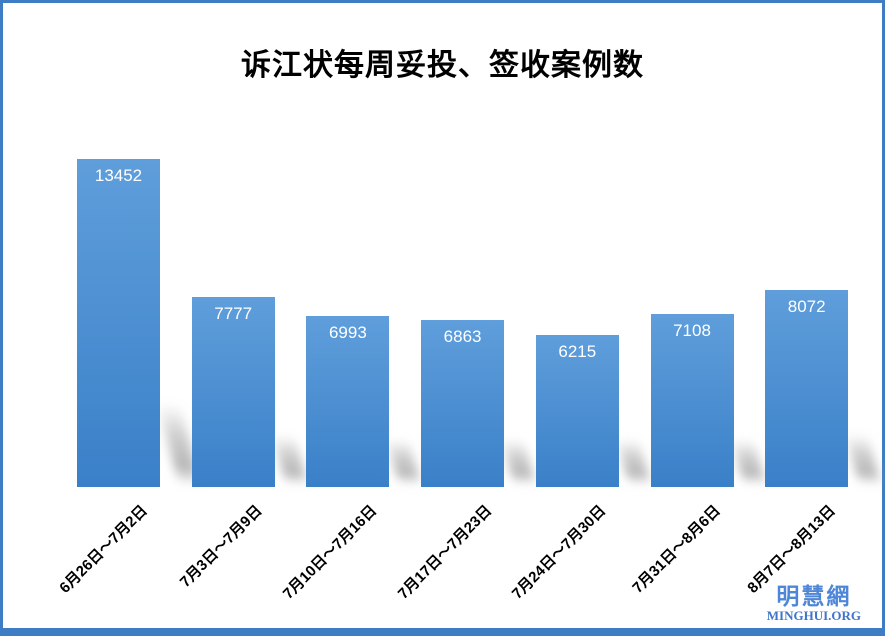  Describe the element at coordinates (677, 549) in the screenshot. I see `x-tick-label: 7月31日～8月6日` at that location.